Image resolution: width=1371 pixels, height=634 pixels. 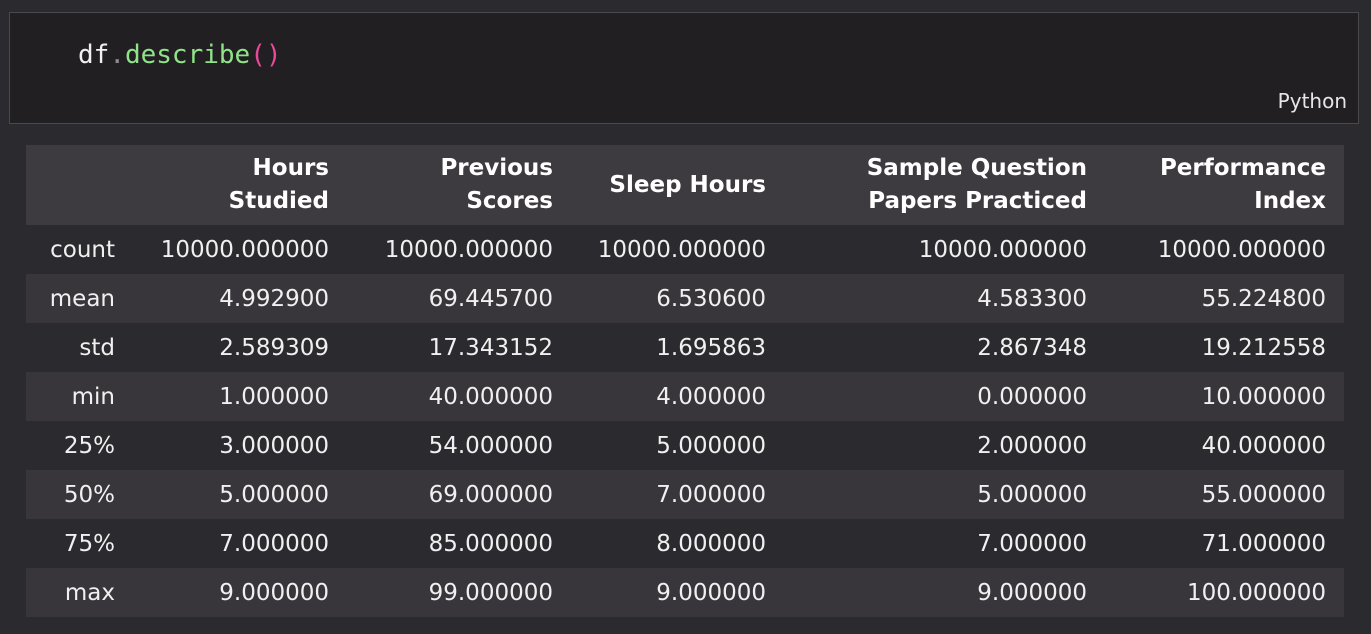 I want to click on row-index-label: 50%, so click(x=79, y=494).